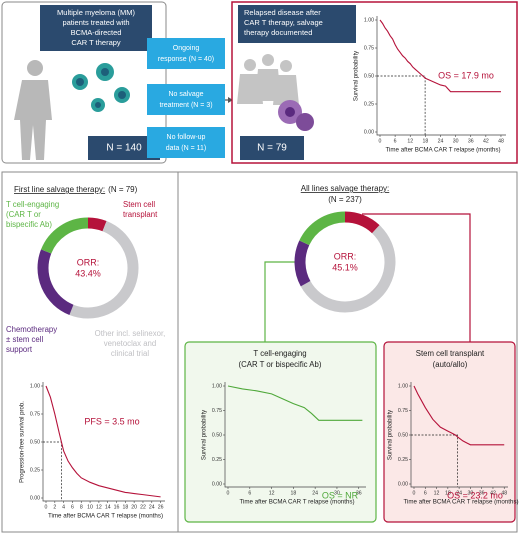  I want to click on section-title: All lines salvage therapy:, so click(345, 188).